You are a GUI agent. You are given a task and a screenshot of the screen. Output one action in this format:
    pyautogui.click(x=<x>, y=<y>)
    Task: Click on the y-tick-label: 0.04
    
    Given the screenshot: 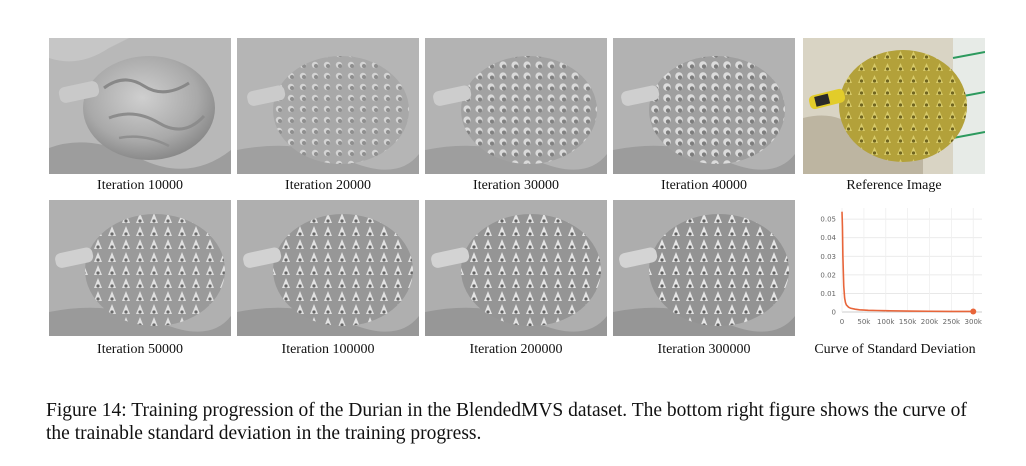 What is the action you would take?
    pyautogui.click(x=828, y=238)
    